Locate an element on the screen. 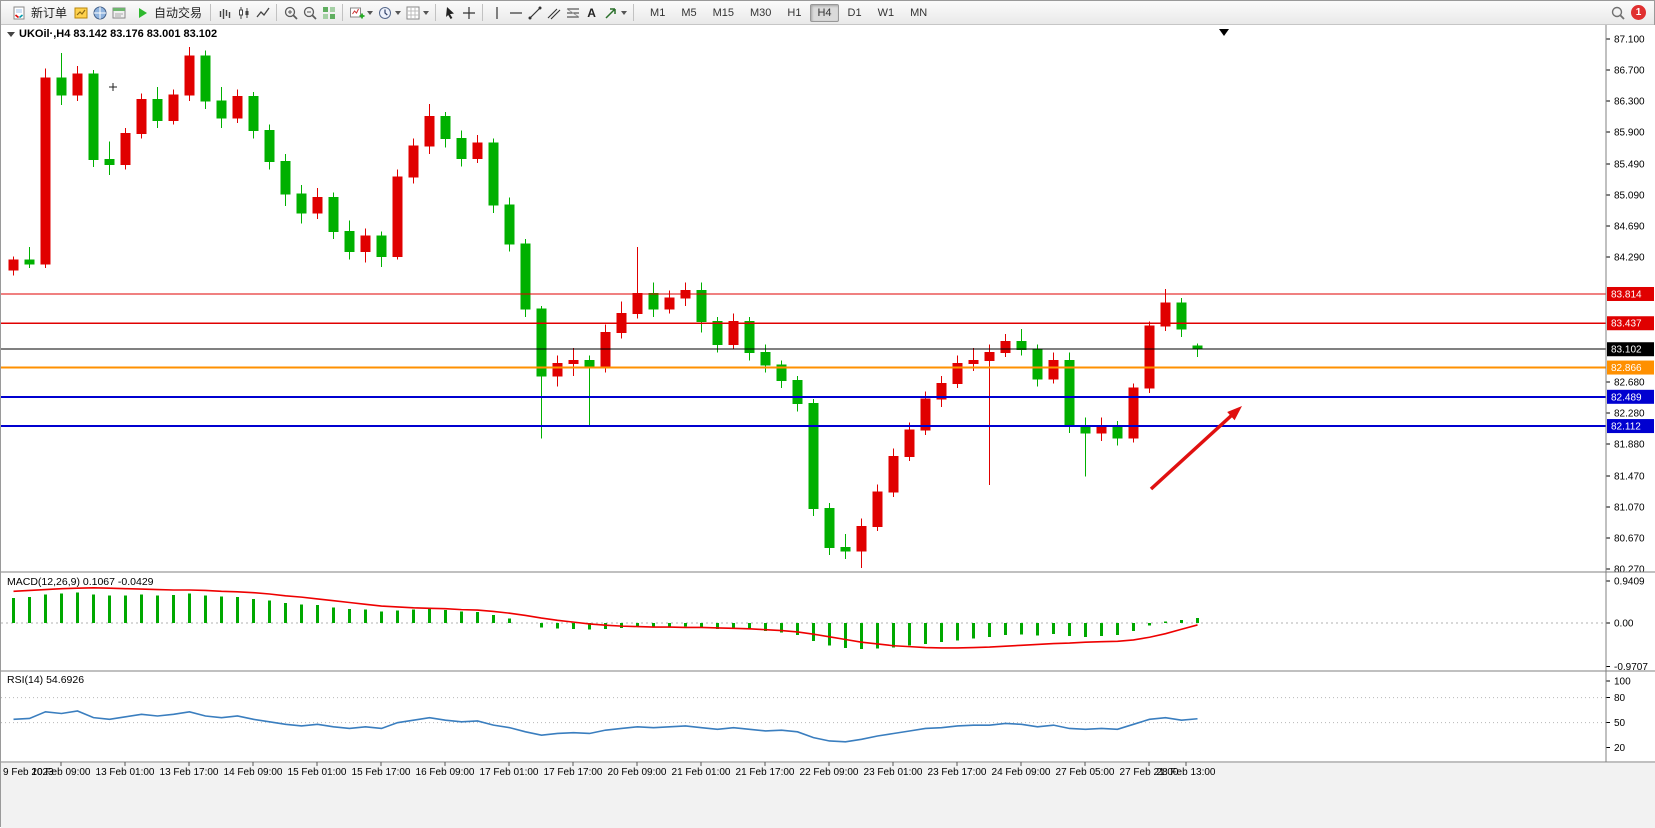 The width and height of the screenshot is (1655, 828). price-label-chip-text: 83.102 is located at coordinates (1626, 350).